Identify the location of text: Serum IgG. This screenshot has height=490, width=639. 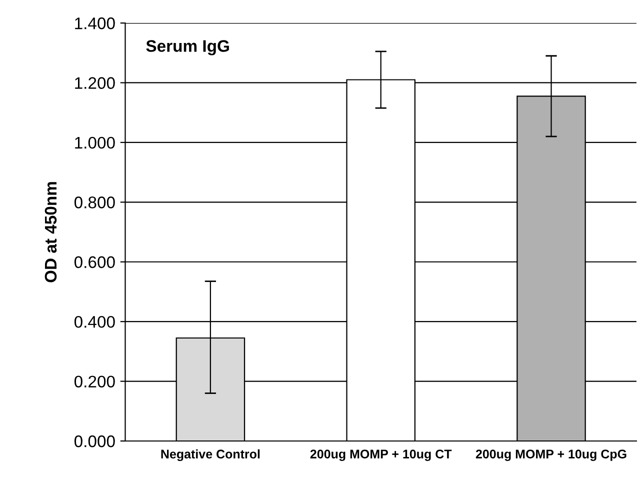
(187, 48).